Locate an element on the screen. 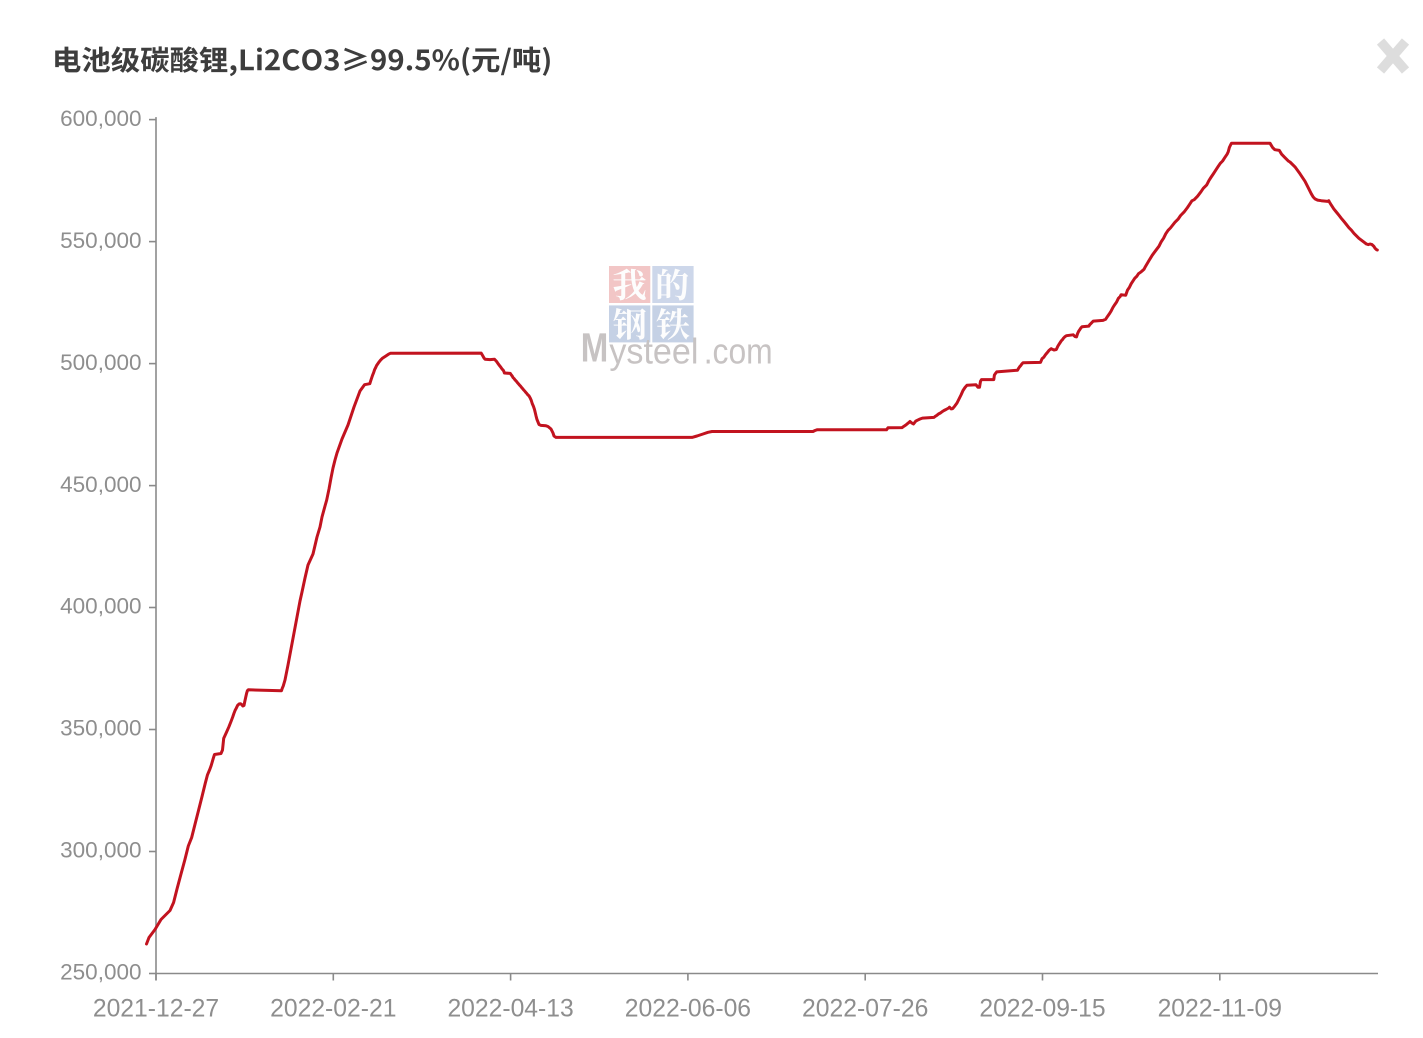 Image resolution: width=1423 pixels, height=1038 pixels. svg-text: .com is located at coordinates (738, 350).